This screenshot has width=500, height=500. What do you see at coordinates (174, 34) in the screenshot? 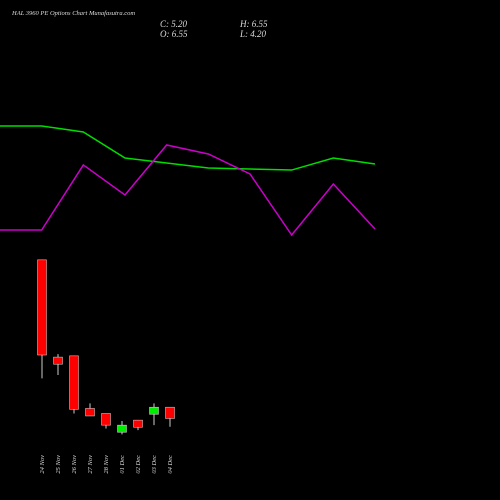
I see `summary-open: O: 6.55` at bounding box center [174, 34].